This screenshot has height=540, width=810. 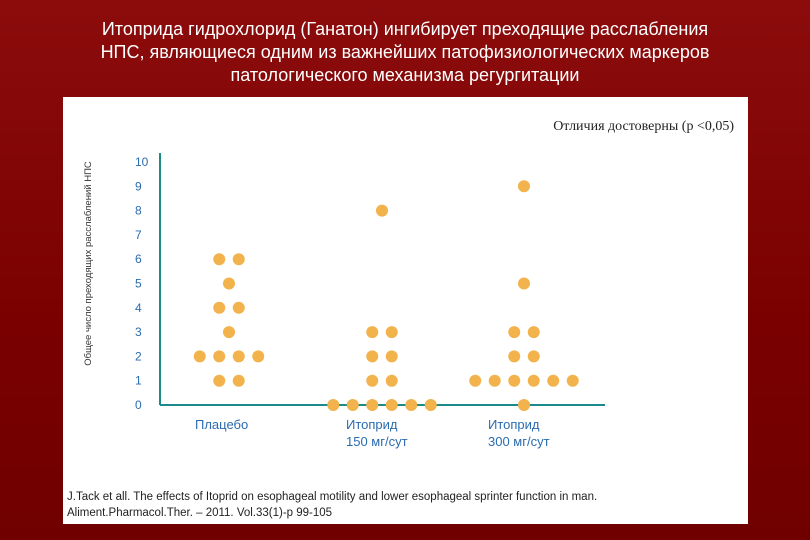 I want to click on y-tick-label-7: 7, so click(x=138, y=235).